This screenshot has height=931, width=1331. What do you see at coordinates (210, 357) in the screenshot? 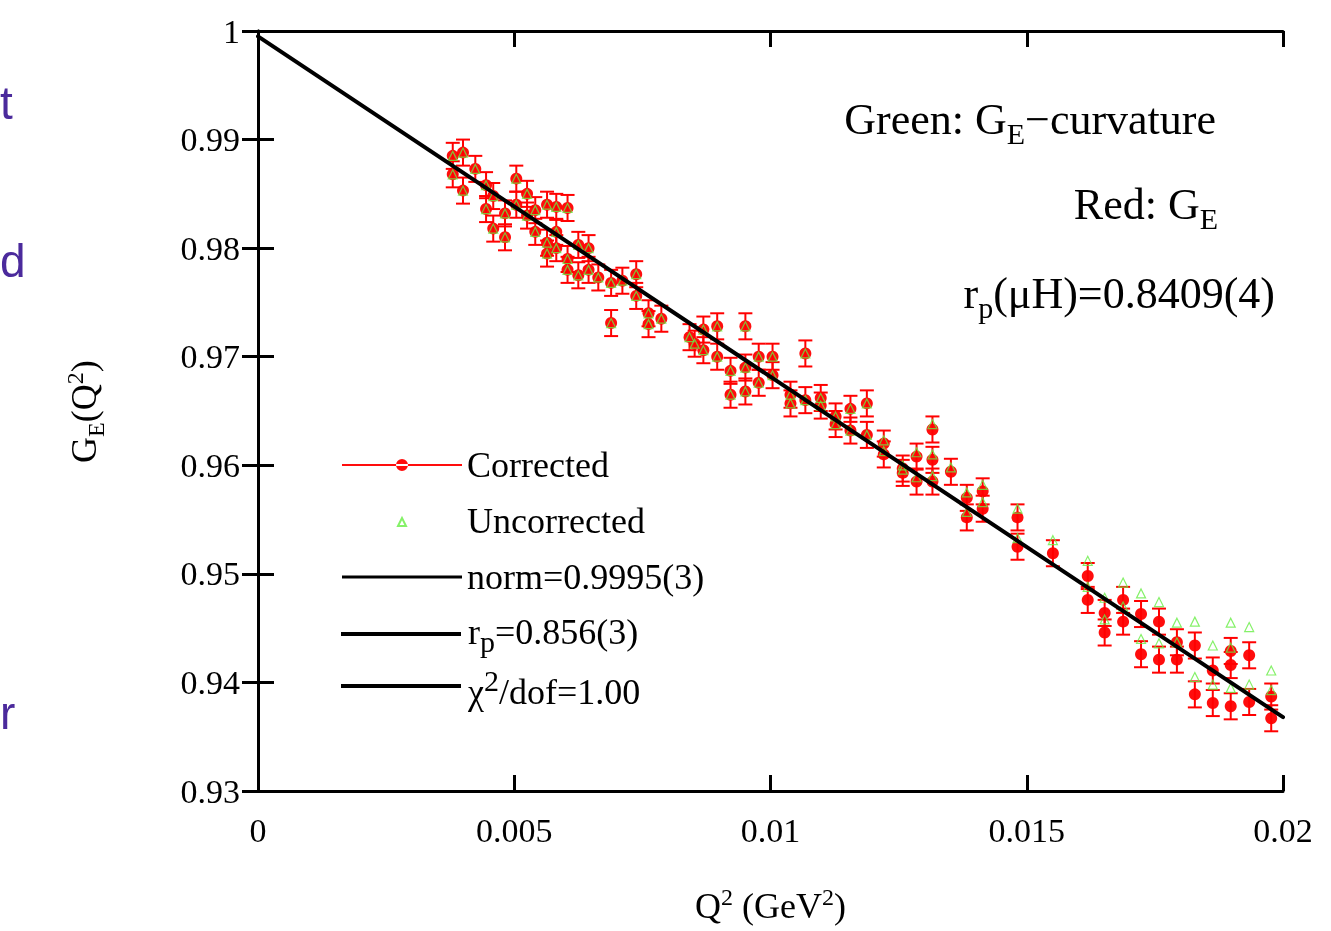
I see `y-tick-label: 0.97` at bounding box center [210, 357].